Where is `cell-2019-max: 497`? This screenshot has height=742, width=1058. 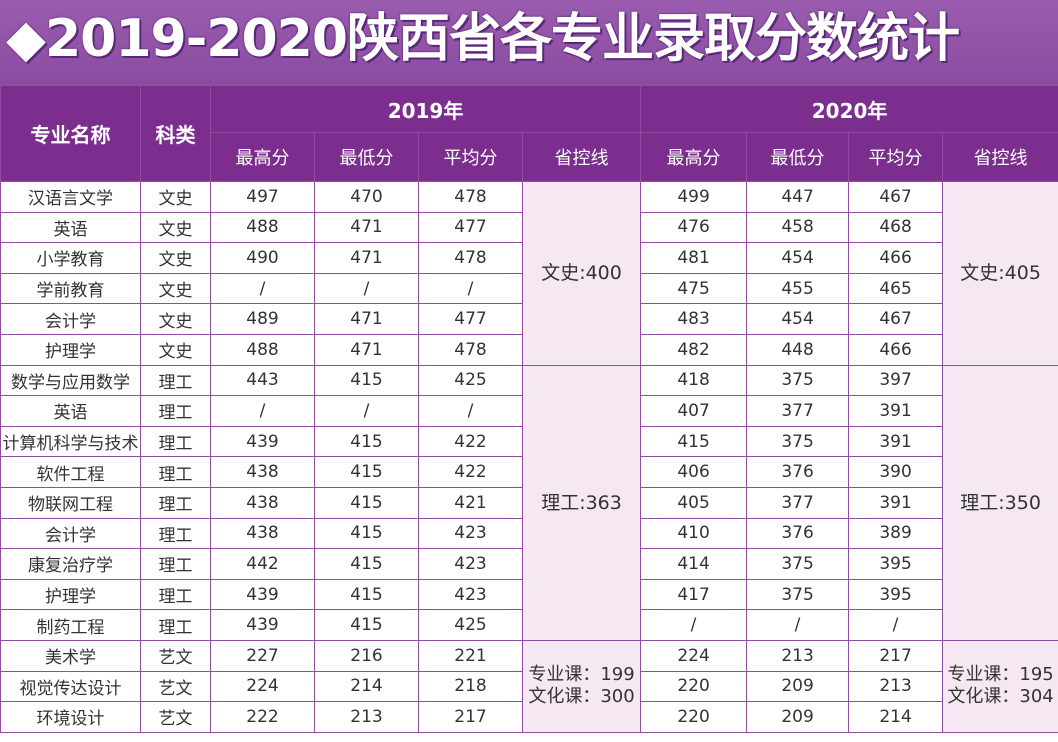
cell-2019-max: 497 is located at coordinates (262, 197).